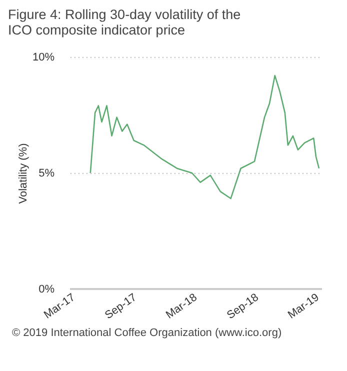 This screenshot has height=371, width=347. What do you see at coordinates (124, 22) in the screenshot?
I see `chart-title: Figure 4: Rolling 30-day volatility of the ICO composite indicator price` at bounding box center [124, 22].